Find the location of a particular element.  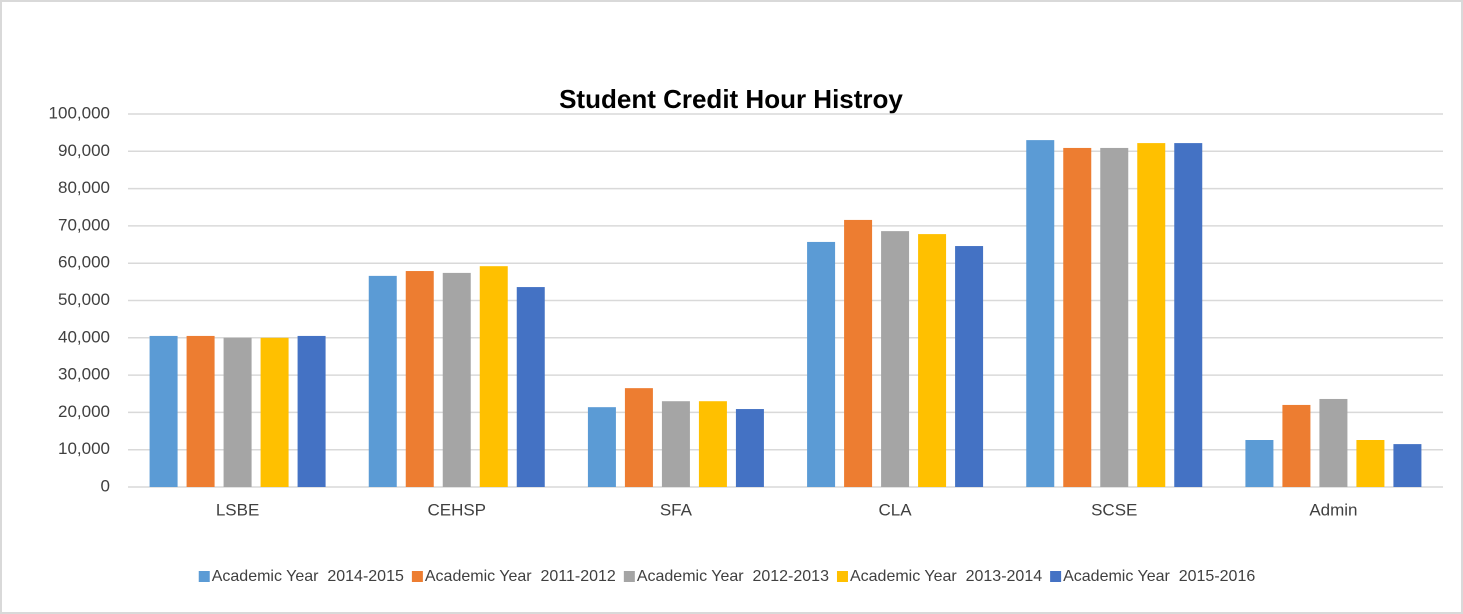

legend-label: Academic Year 2013-2014 is located at coordinates (946, 576).